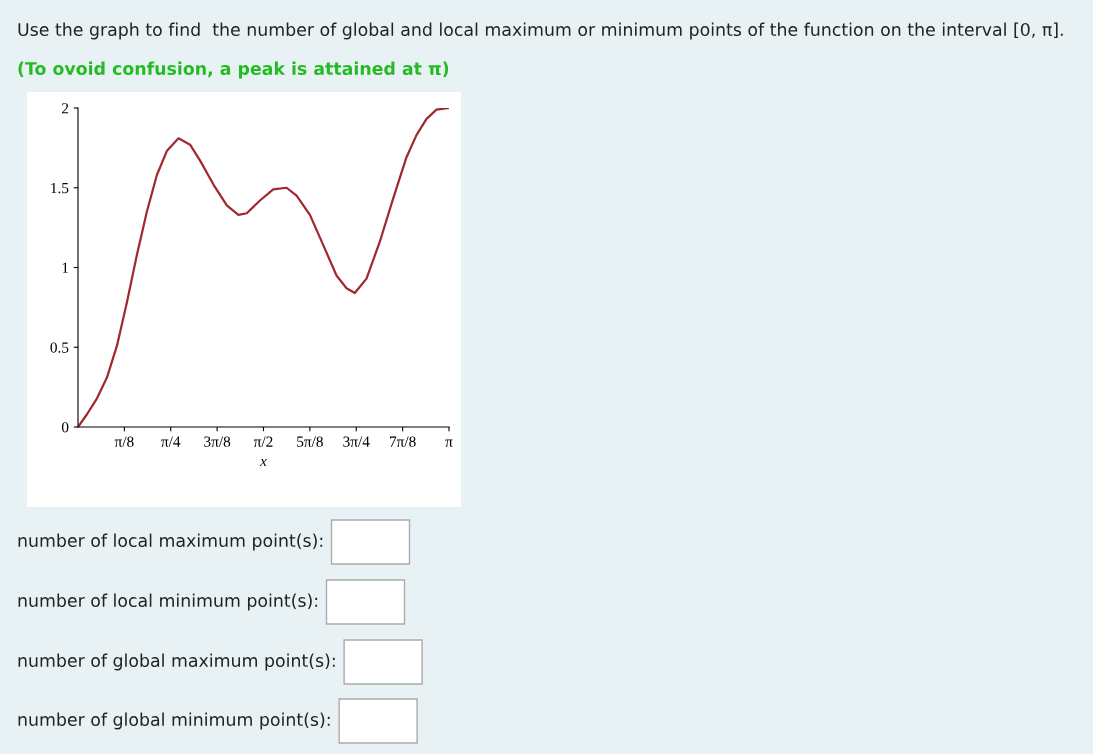 Image resolution: width=1093 pixels, height=754 pixels. What do you see at coordinates (217, 441) in the screenshot?
I see `x-tick-label: 3π/8` at bounding box center [217, 441].